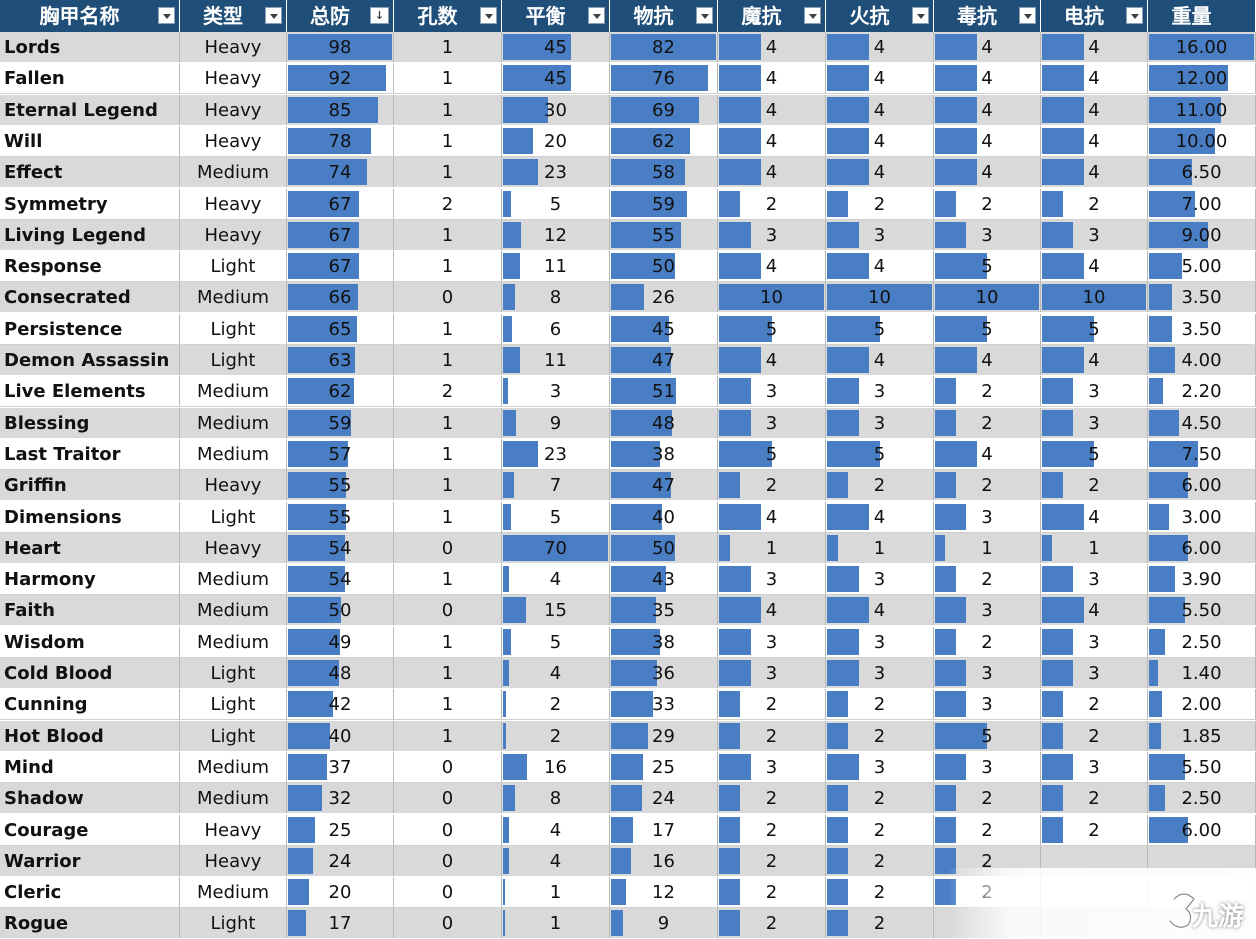 This screenshot has width=1256, height=939. Describe the element at coordinates (1202, 297) in the screenshot. I see `cell-weight: 3.50` at that location.